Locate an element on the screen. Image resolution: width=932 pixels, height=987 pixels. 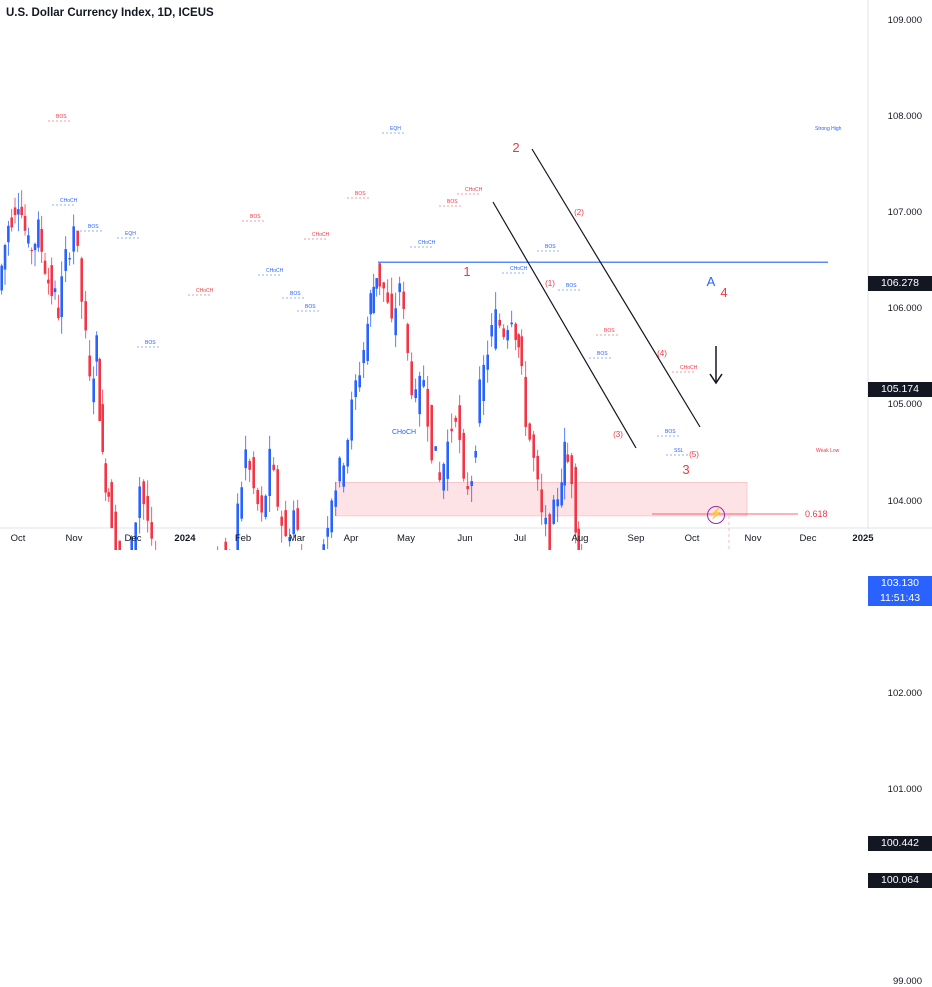
wave-label: 4 is located at coordinates (723, 292).